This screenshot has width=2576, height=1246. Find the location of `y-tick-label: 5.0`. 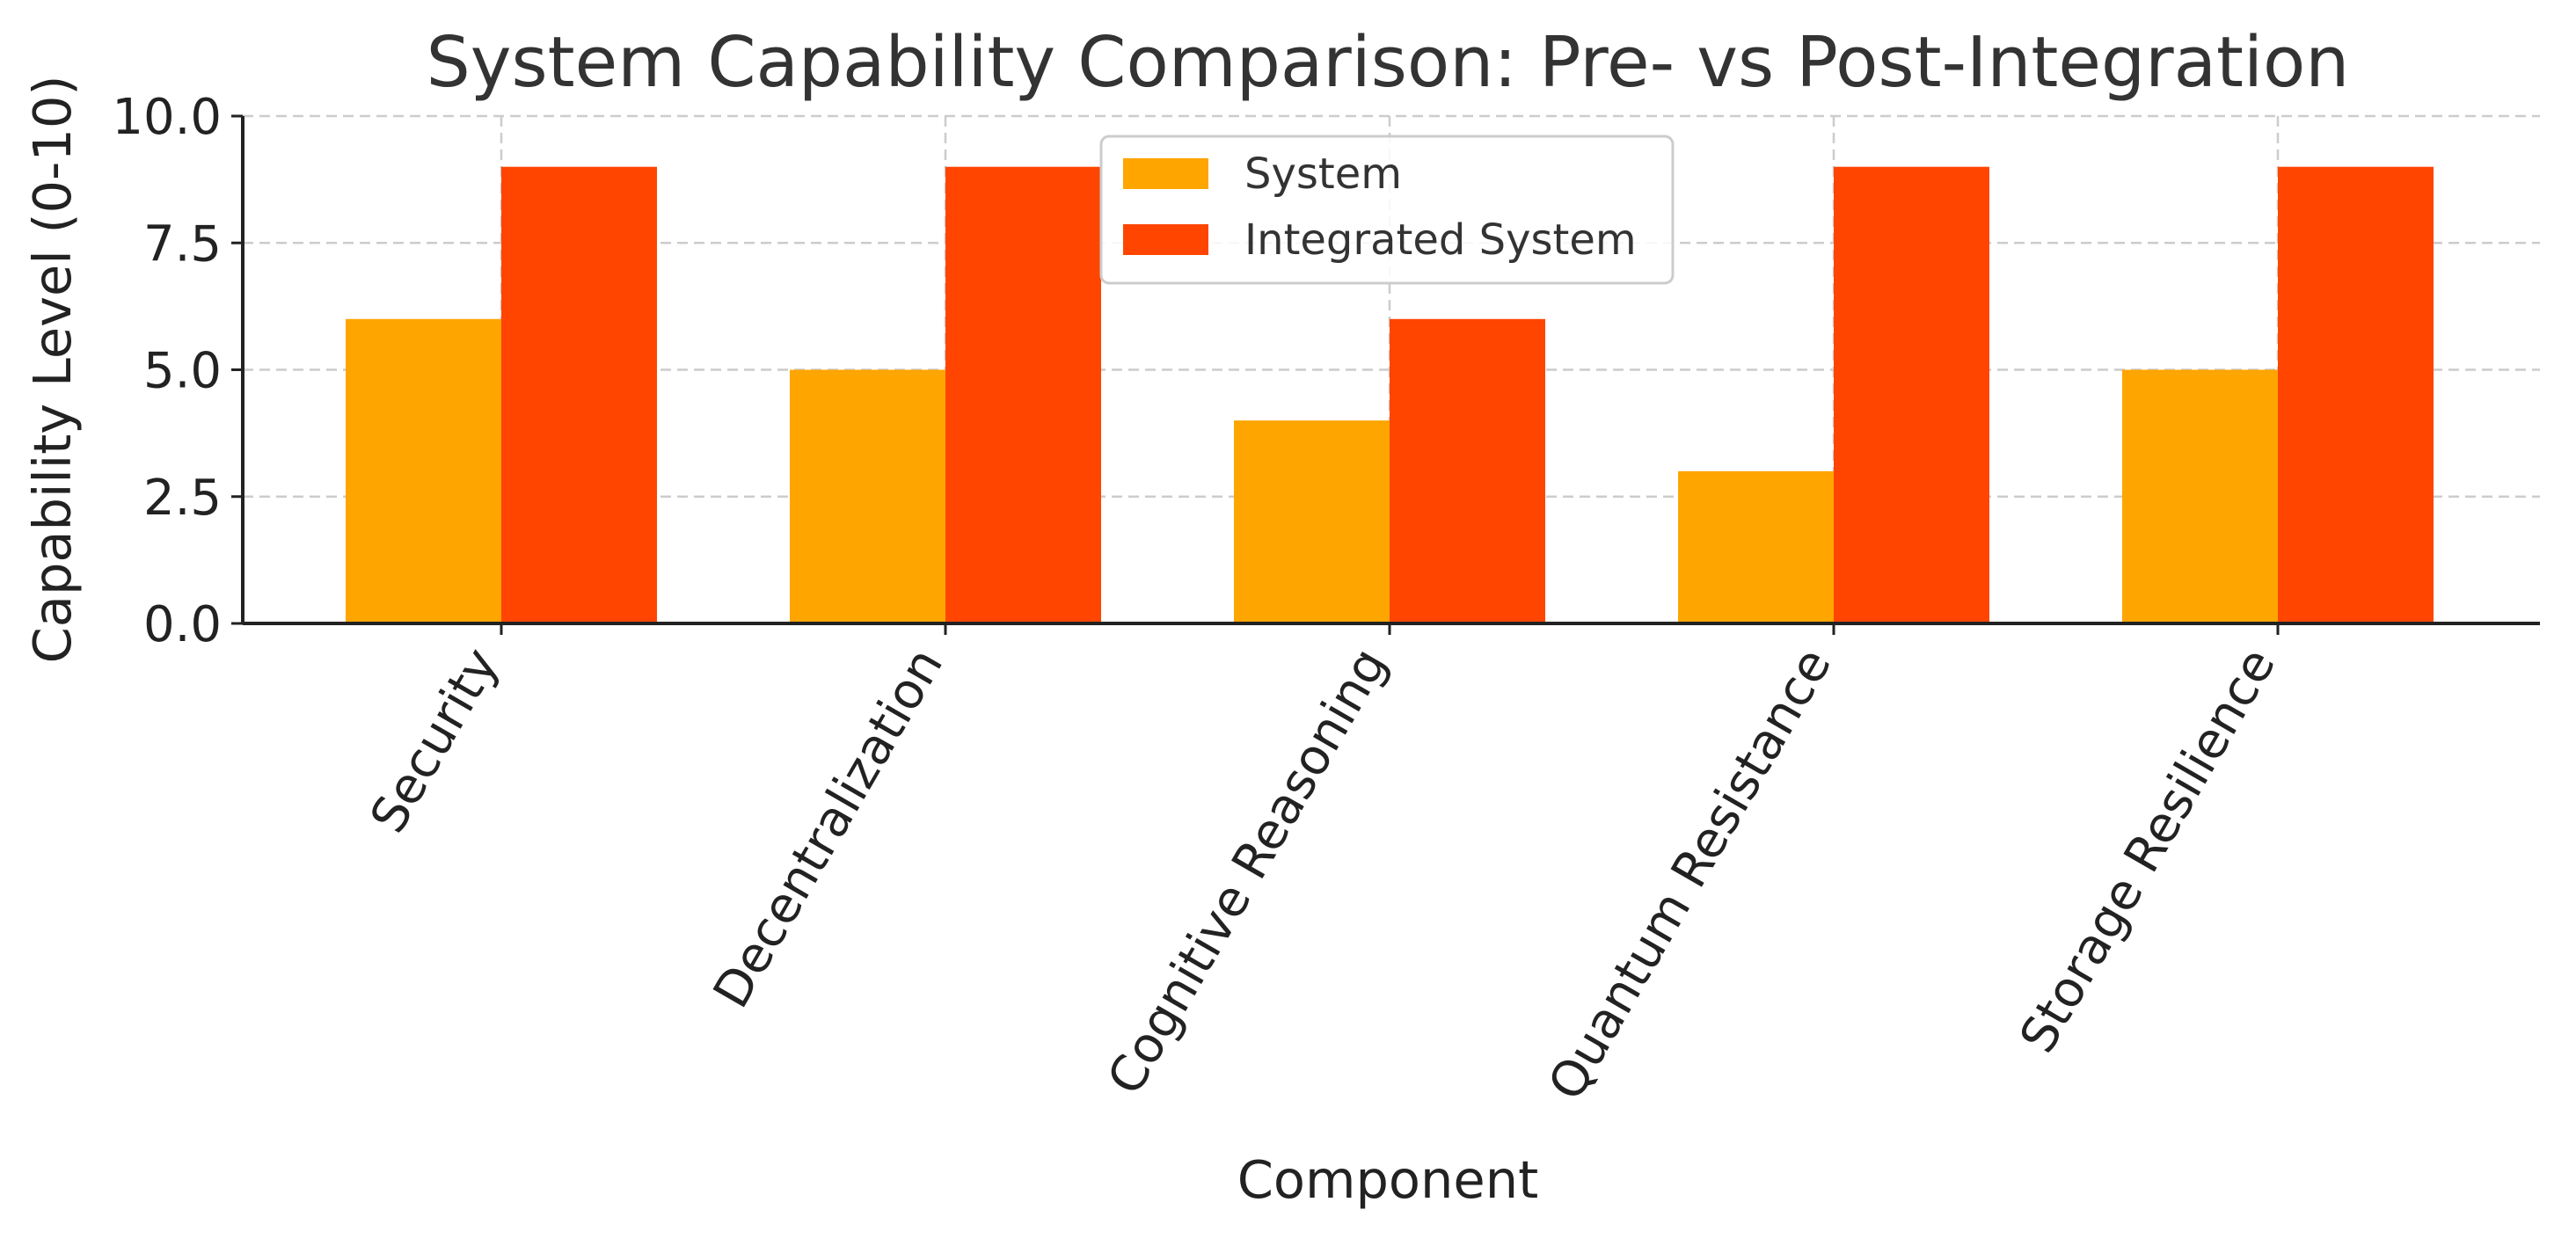

y-tick-label: 5.0 is located at coordinates (182, 371).